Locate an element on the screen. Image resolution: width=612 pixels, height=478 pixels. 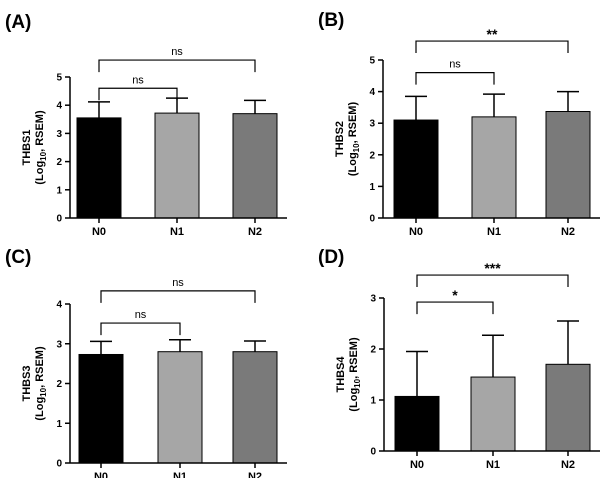
panel-label: (C) is located at coordinates (18, 257).